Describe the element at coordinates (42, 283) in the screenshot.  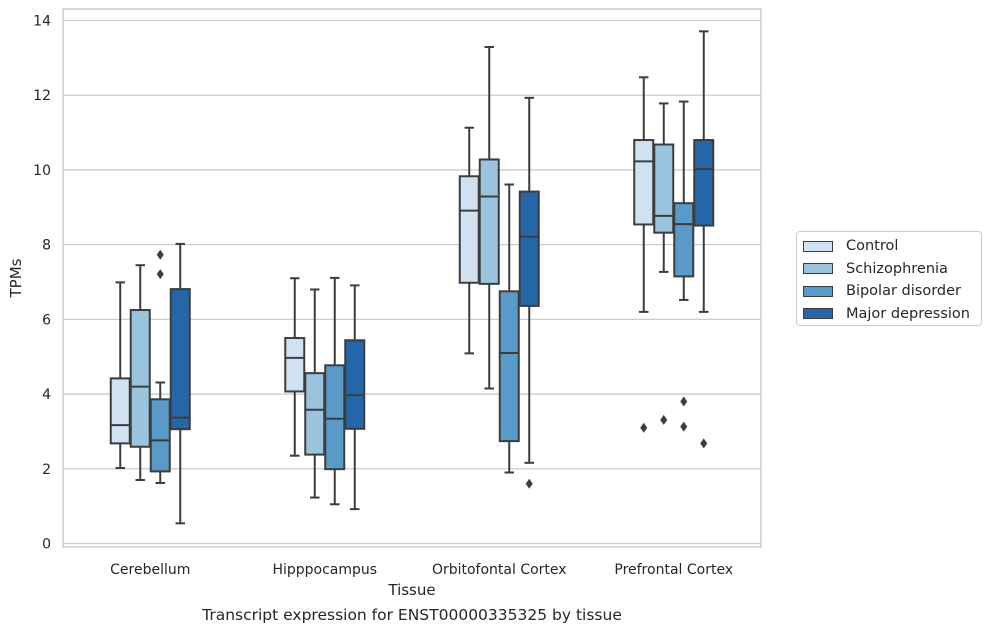
I see `y-tick-labels: 0 2 4 6 8 10 12 14` at that location.